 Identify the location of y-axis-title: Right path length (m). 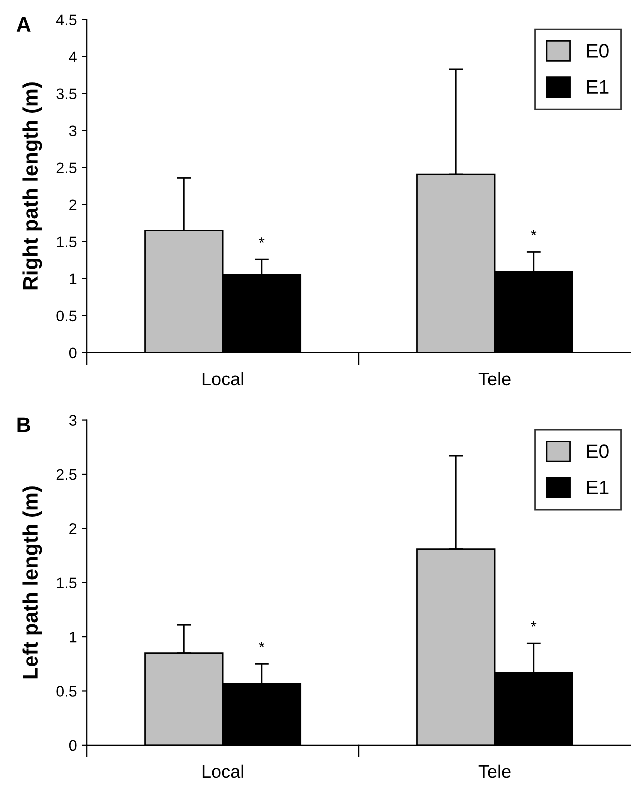
(32, 186).